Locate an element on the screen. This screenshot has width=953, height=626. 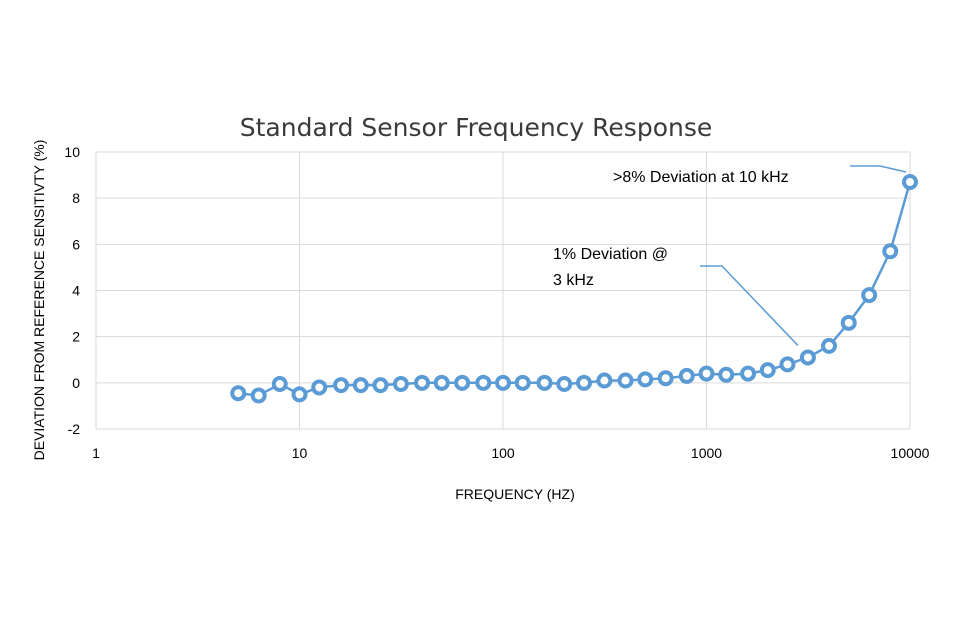
chart-title: Standard Sensor Frequency Response is located at coordinates (476, 127).